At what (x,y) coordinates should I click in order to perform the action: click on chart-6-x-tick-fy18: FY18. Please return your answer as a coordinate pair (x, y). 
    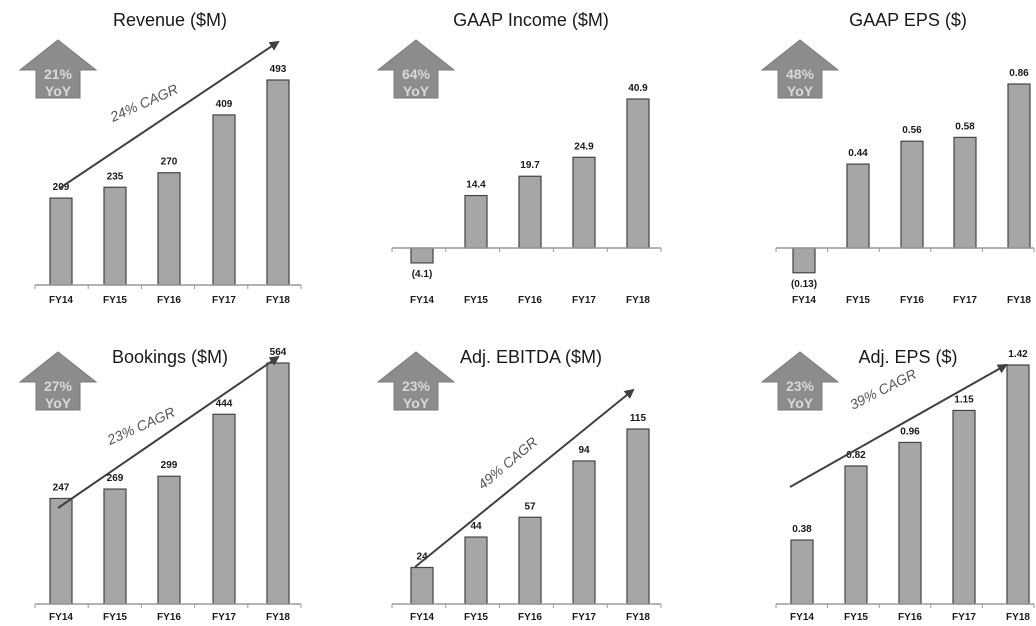
    Looking at the image, I should click on (1018, 617).